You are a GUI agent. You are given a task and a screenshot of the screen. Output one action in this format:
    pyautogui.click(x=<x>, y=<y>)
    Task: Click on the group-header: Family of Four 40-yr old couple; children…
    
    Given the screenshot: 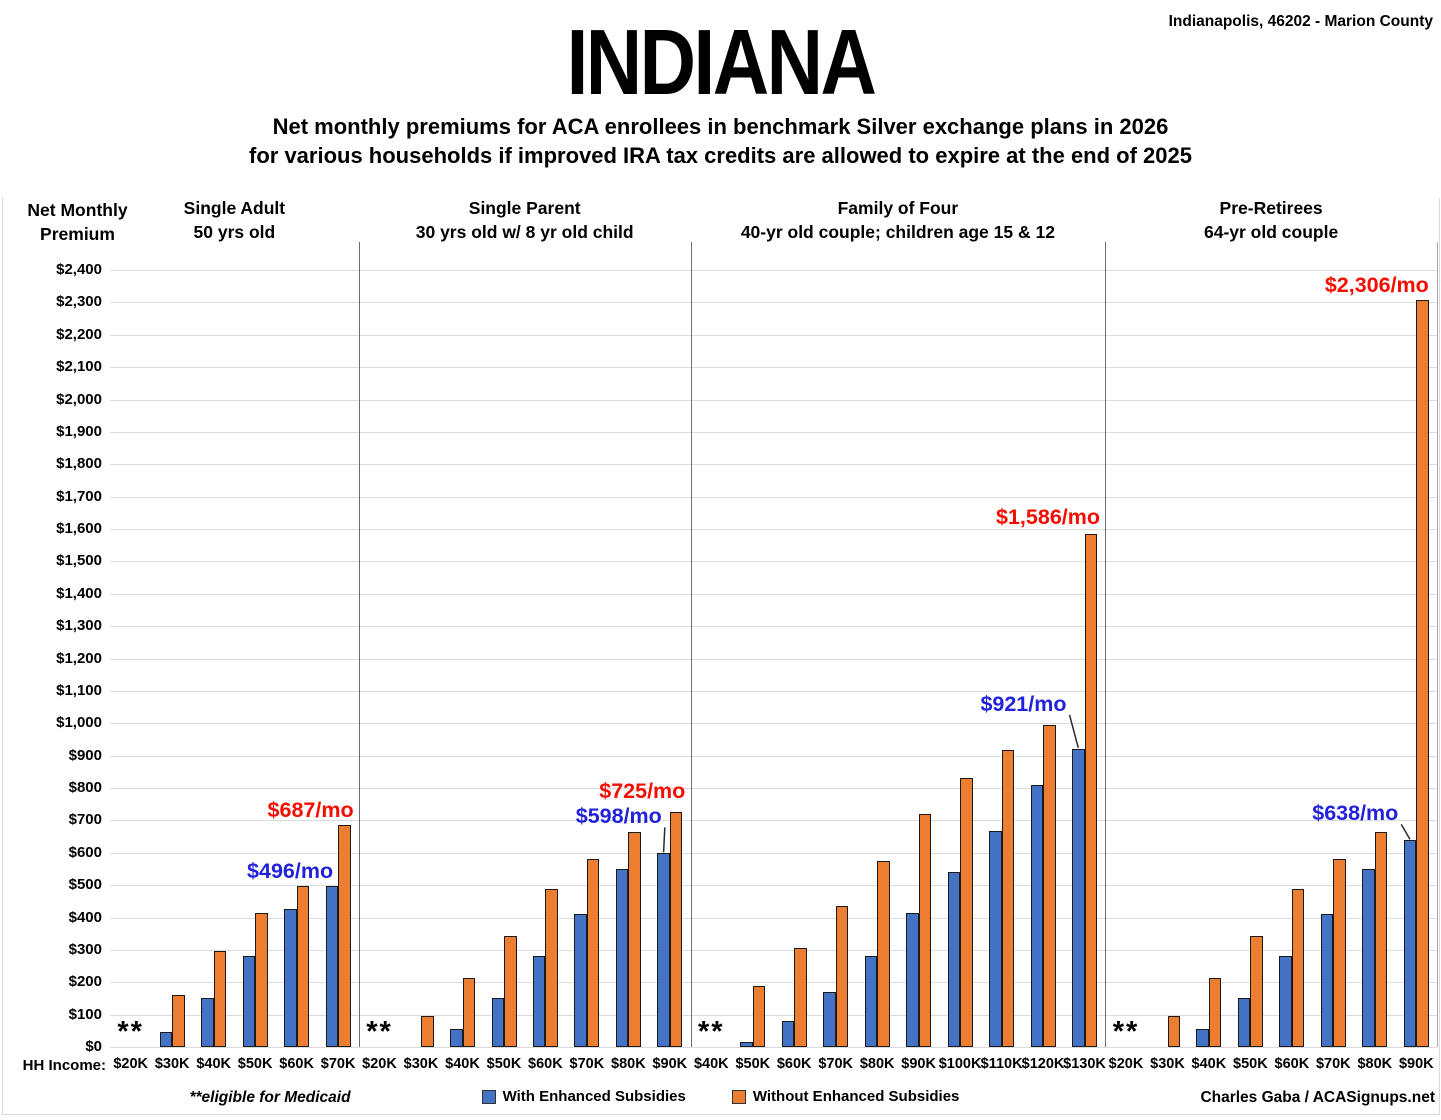 What is the action you would take?
    pyautogui.click(x=898, y=220)
    